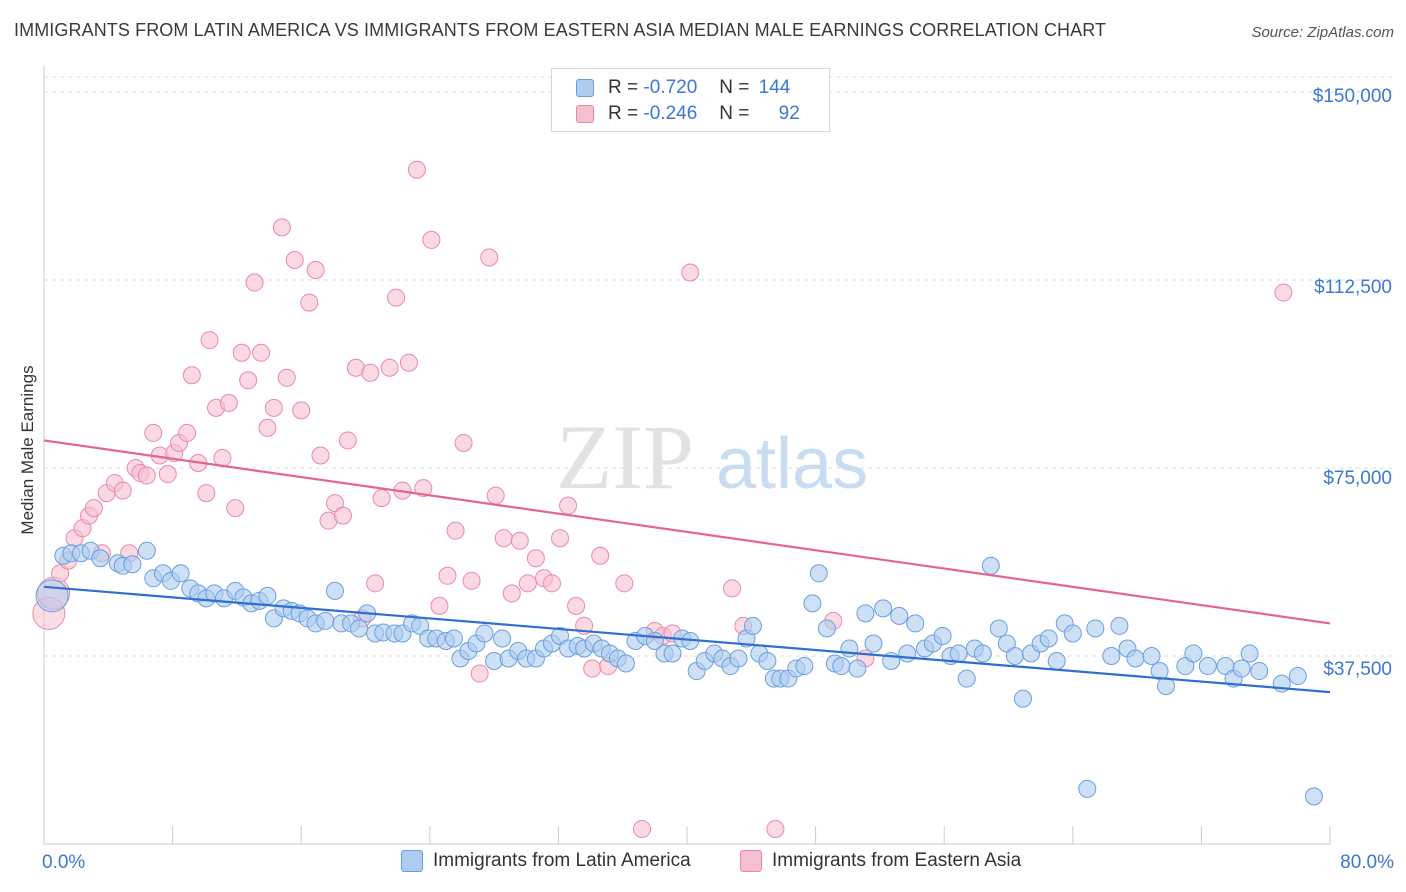 This screenshot has height=892, width=1406. Describe the element at coordinates (880, 861) in the screenshot. I see `legend-item-eastern-asia: Immigrants from Eastern Asia` at that location.